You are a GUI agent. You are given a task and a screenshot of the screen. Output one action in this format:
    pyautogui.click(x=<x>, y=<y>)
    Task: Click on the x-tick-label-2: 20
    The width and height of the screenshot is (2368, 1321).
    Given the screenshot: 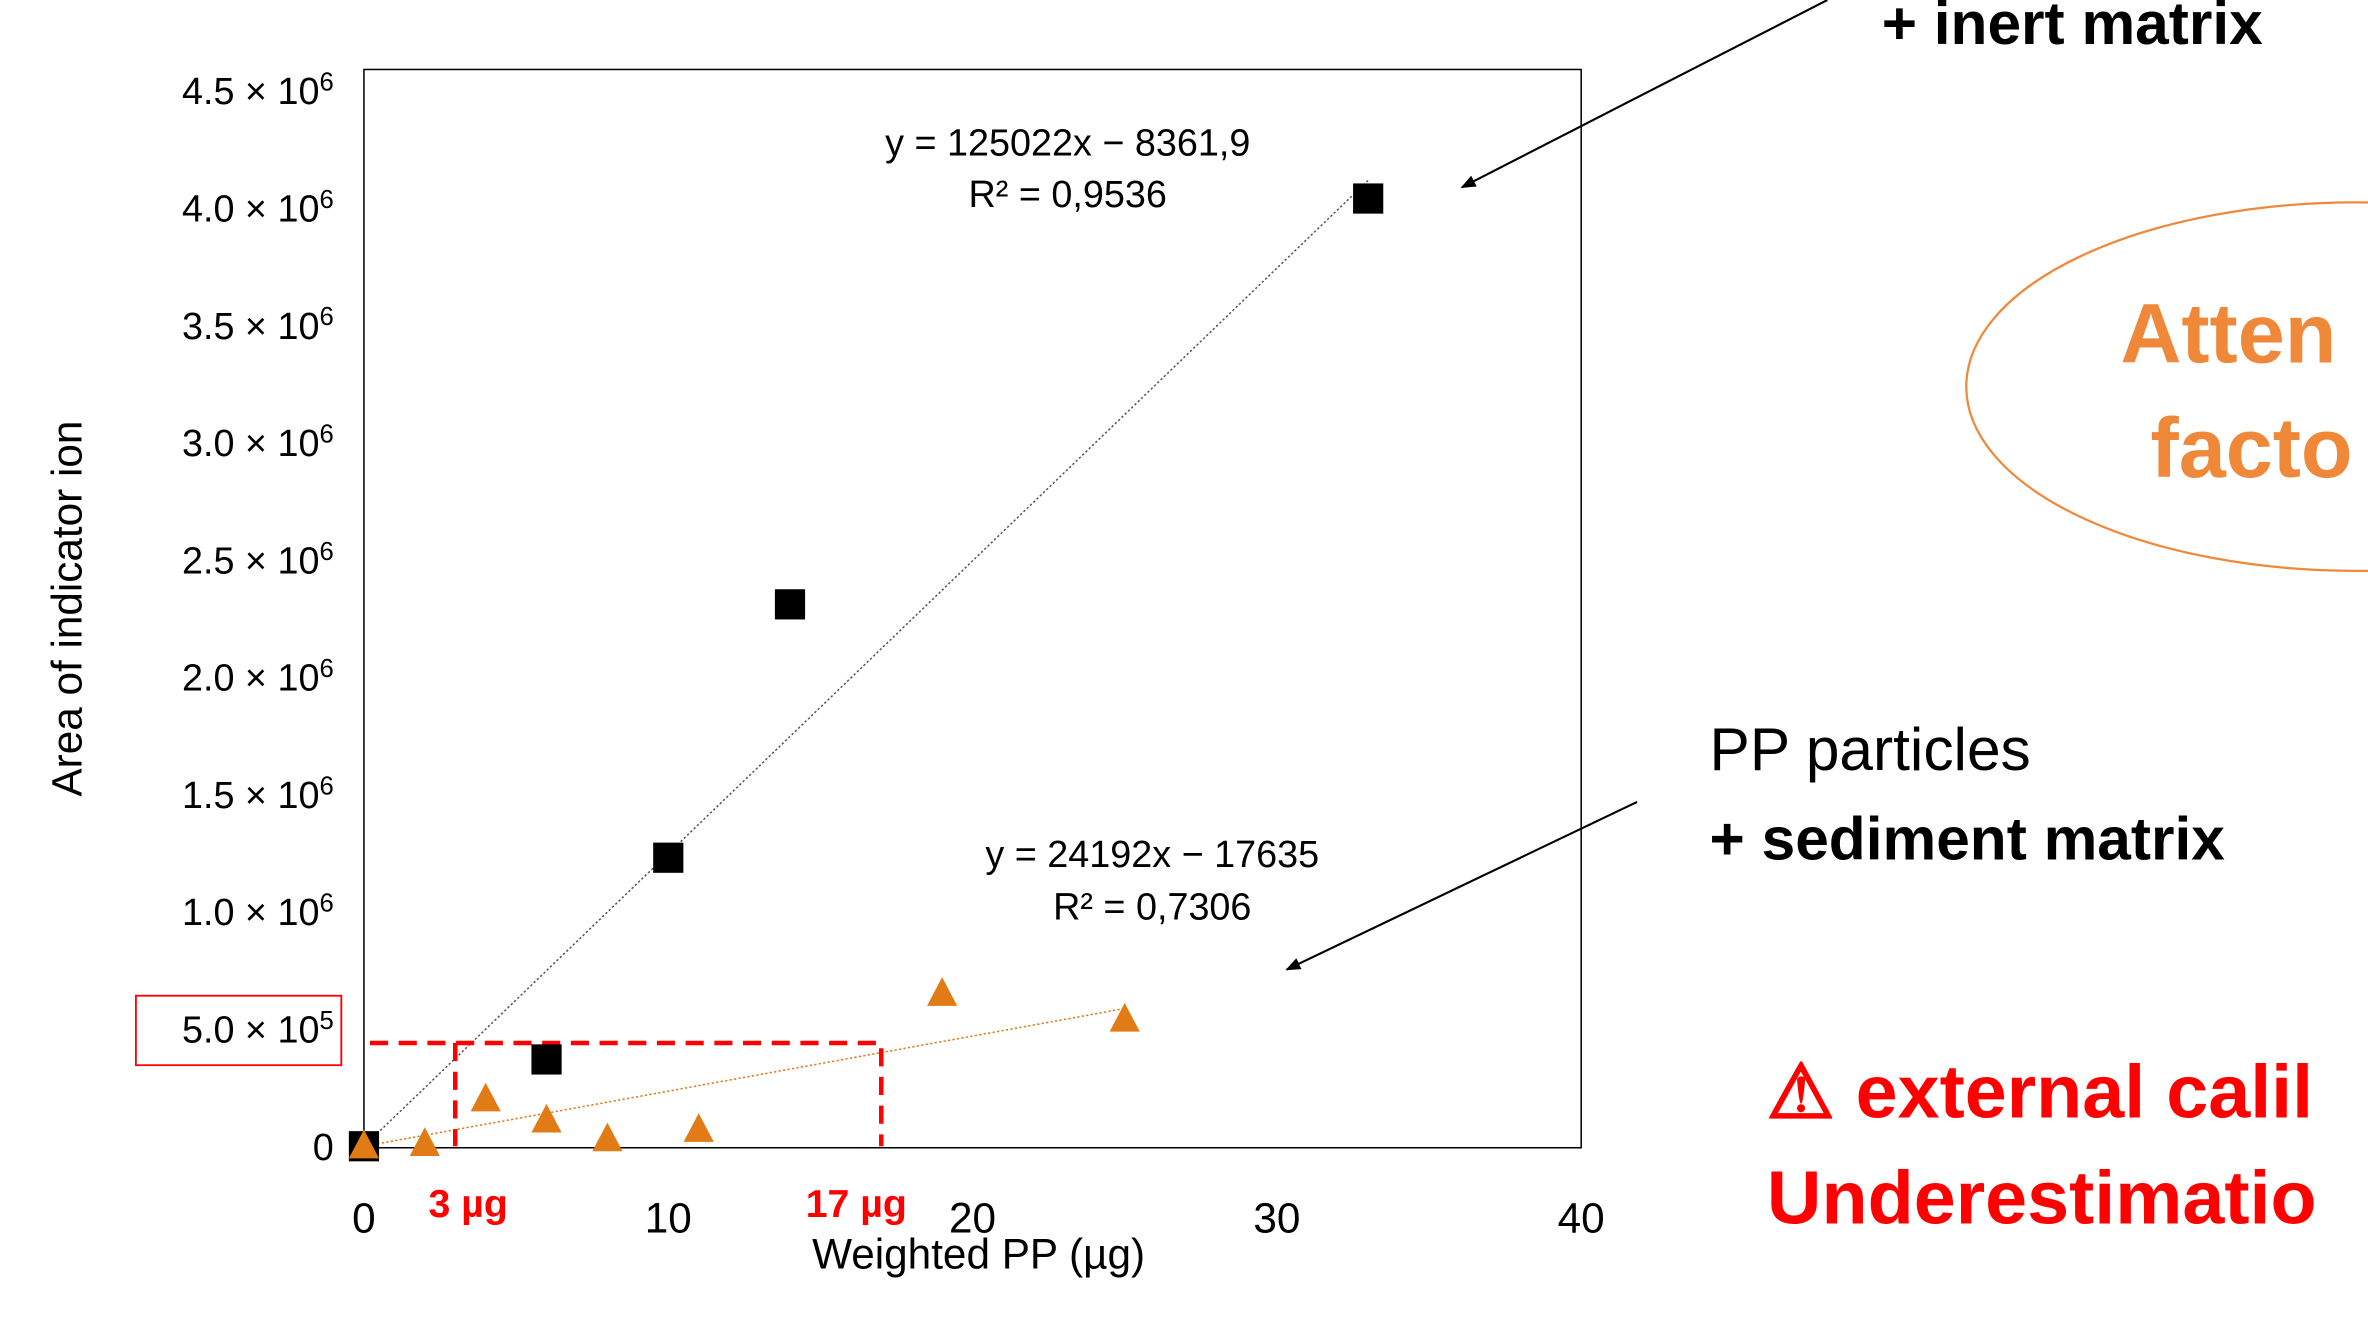 What is the action you would take?
    pyautogui.click(x=972, y=1217)
    